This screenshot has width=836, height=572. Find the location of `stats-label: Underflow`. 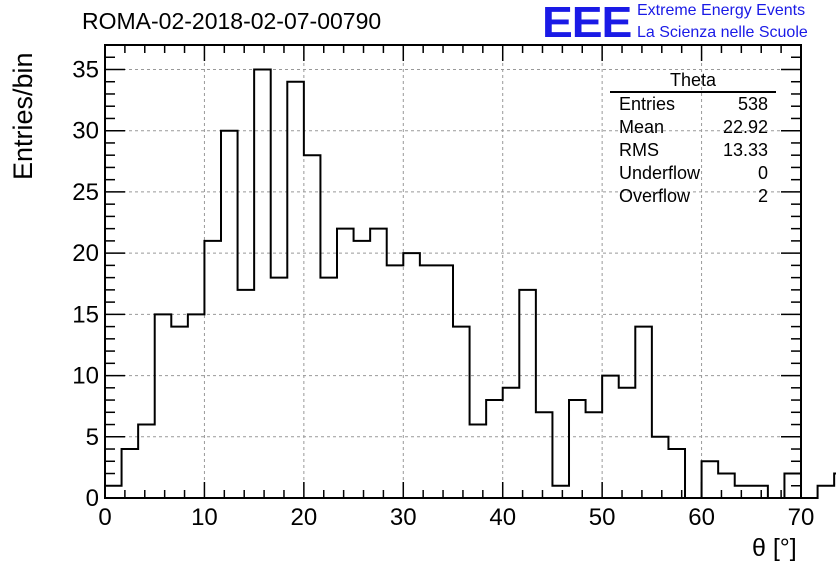

stats-label: Underflow is located at coordinates (660, 173).